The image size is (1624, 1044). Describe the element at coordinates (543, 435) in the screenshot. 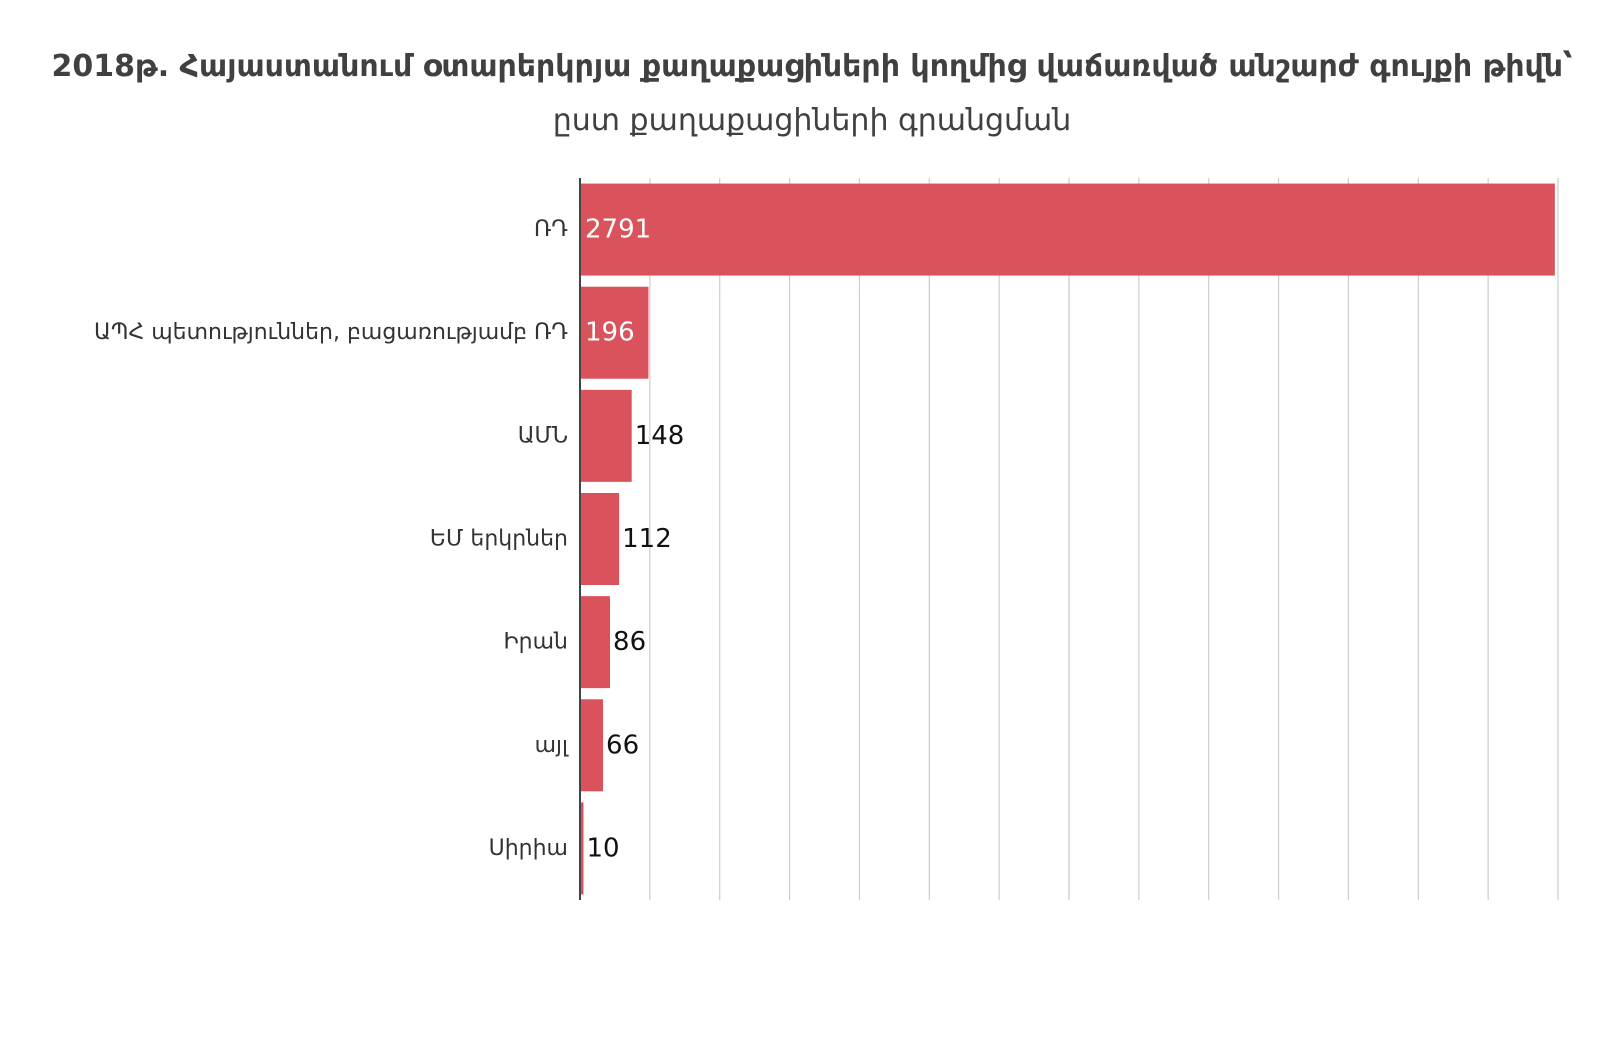

I see `category-label-2: ԱՄՆ` at that location.